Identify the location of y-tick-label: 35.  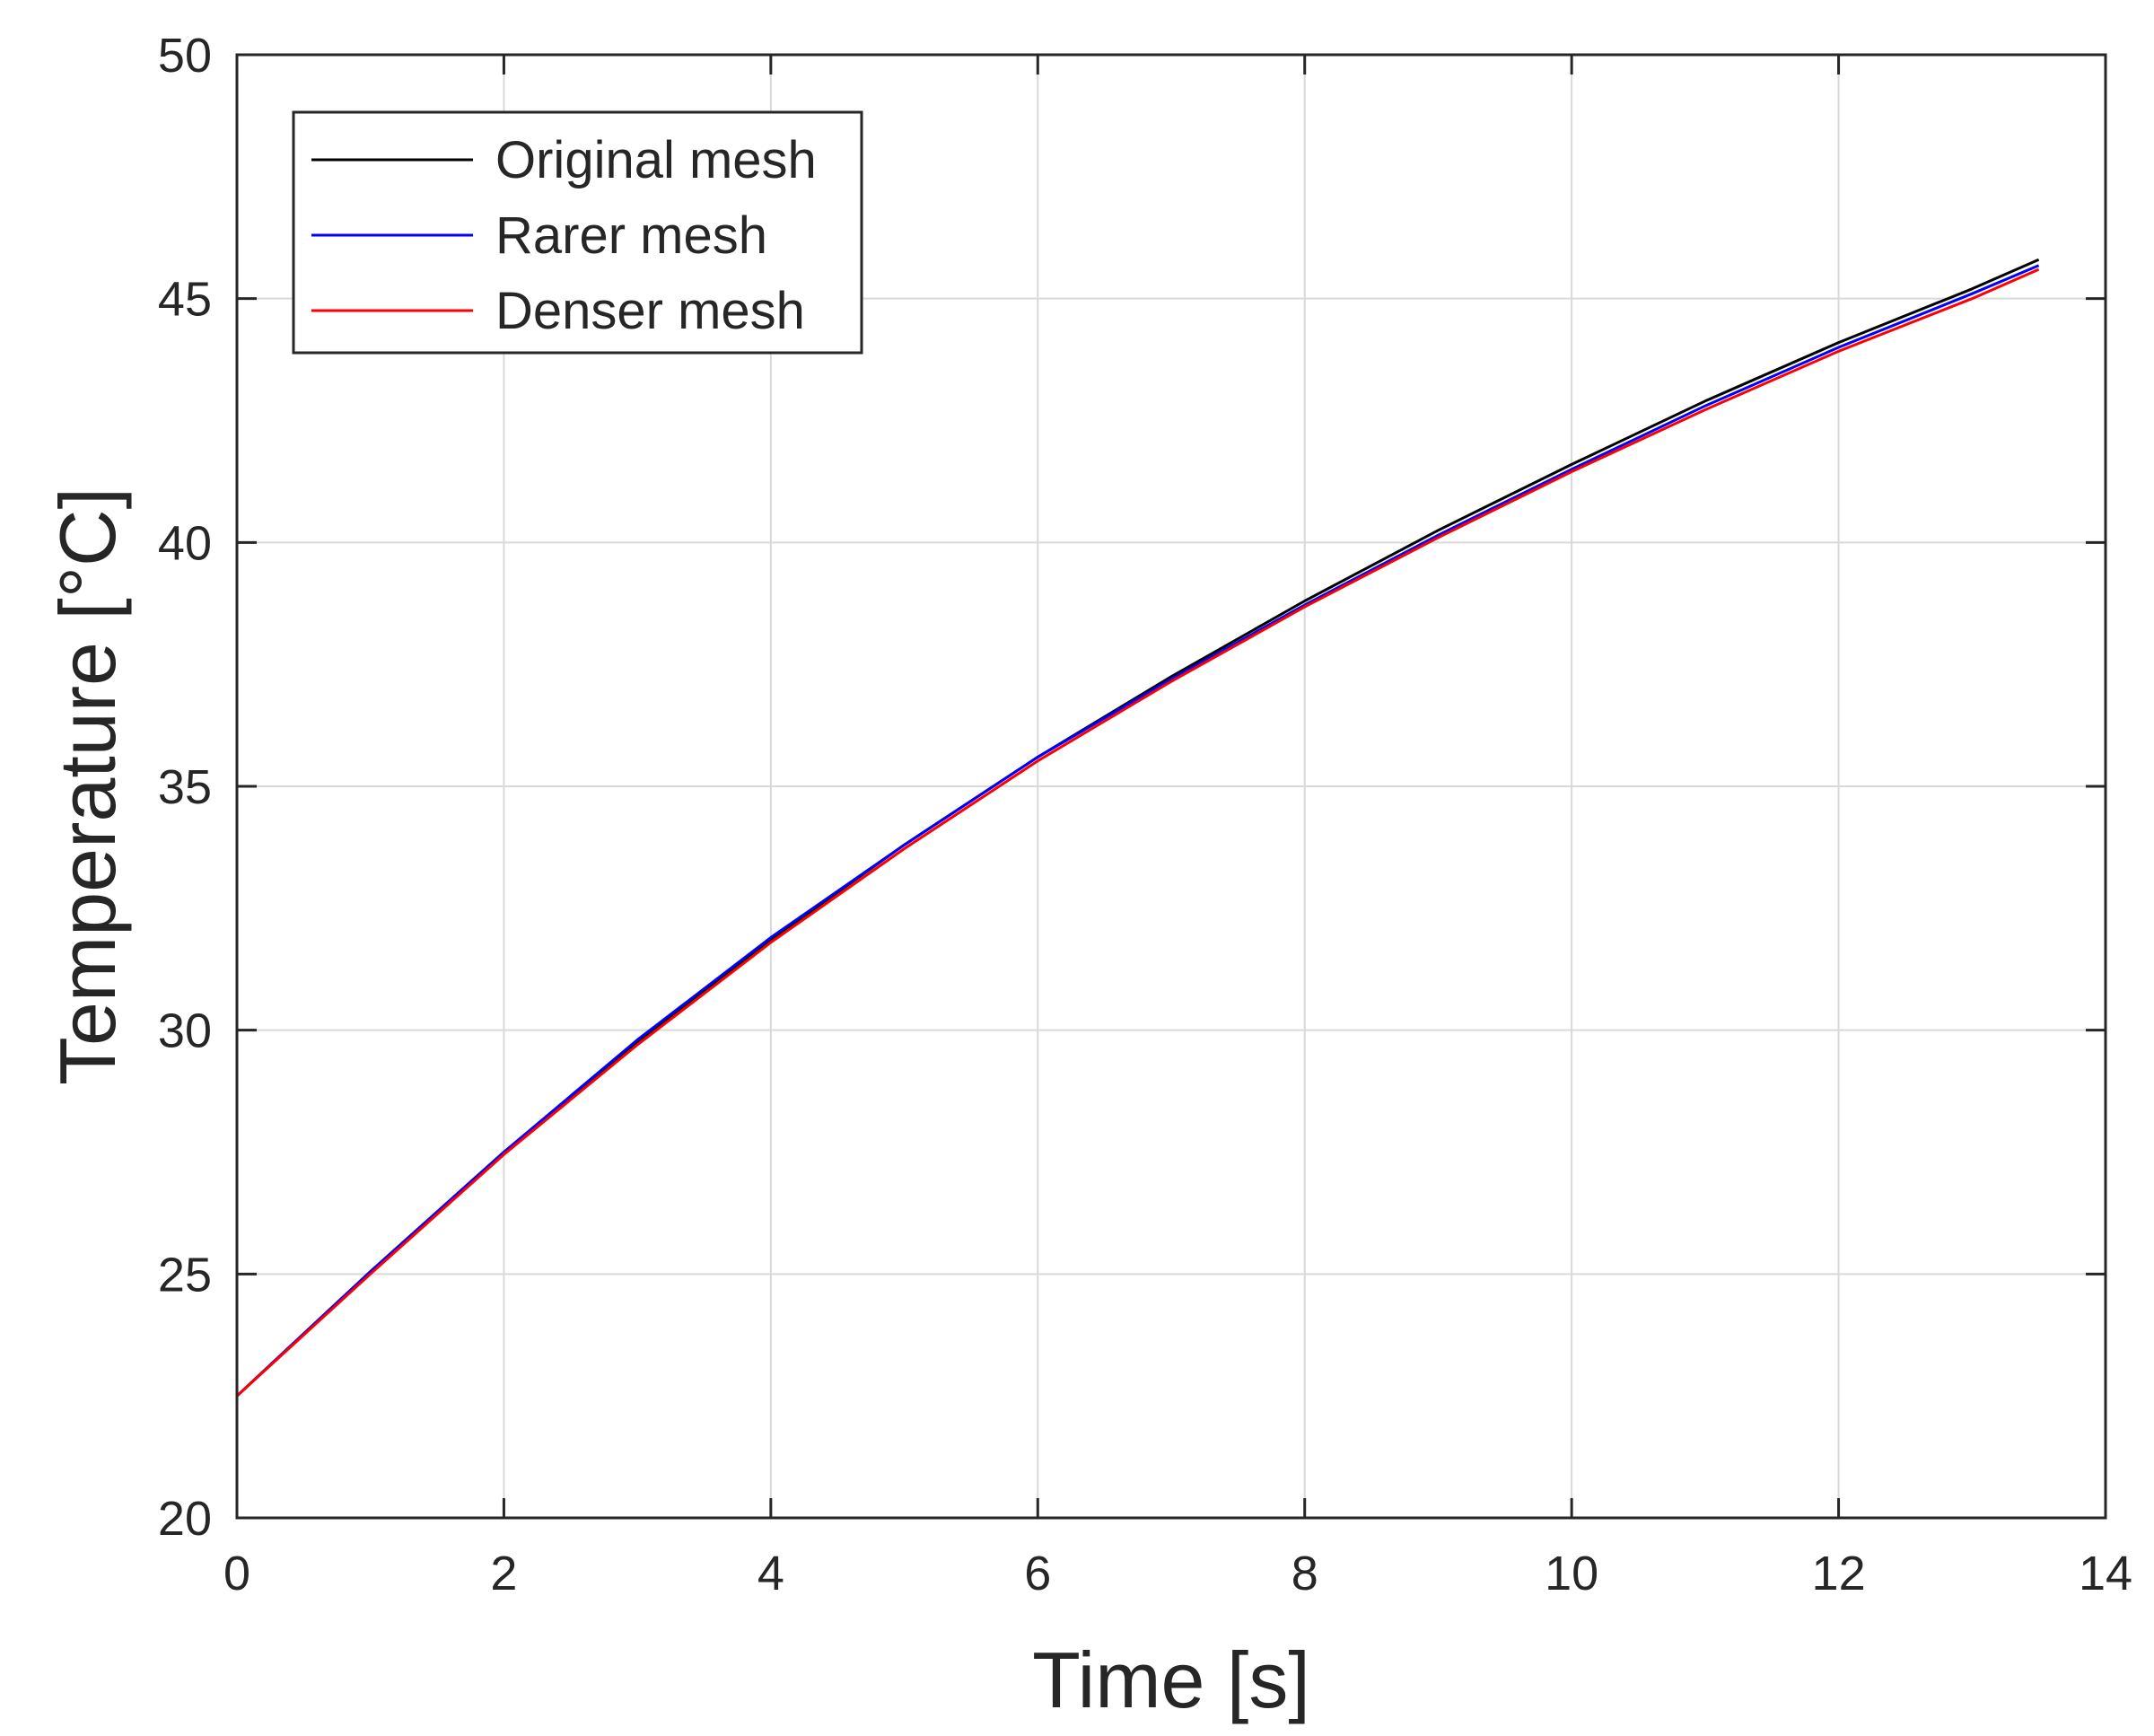
(185, 787).